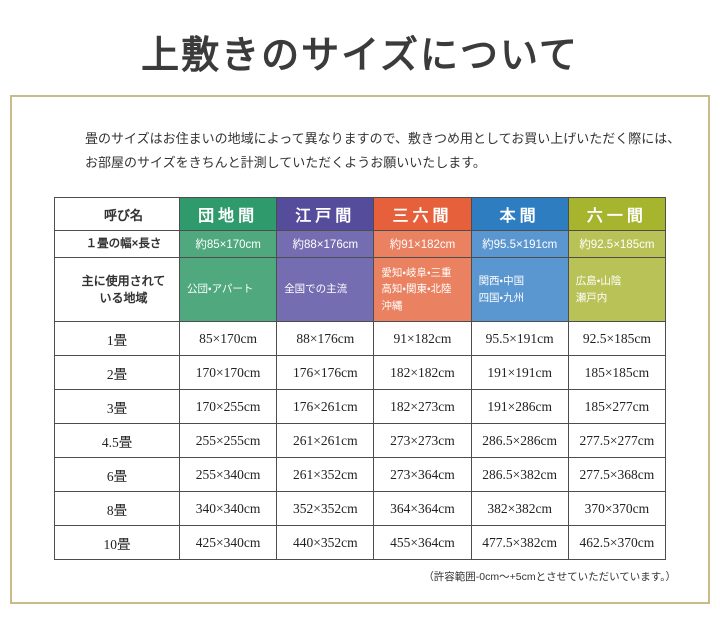 The height and width of the screenshot is (621, 720). Describe the element at coordinates (520, 245) in the screenshot. I see `width-length-cell: 約95.5×191cm` at that location.